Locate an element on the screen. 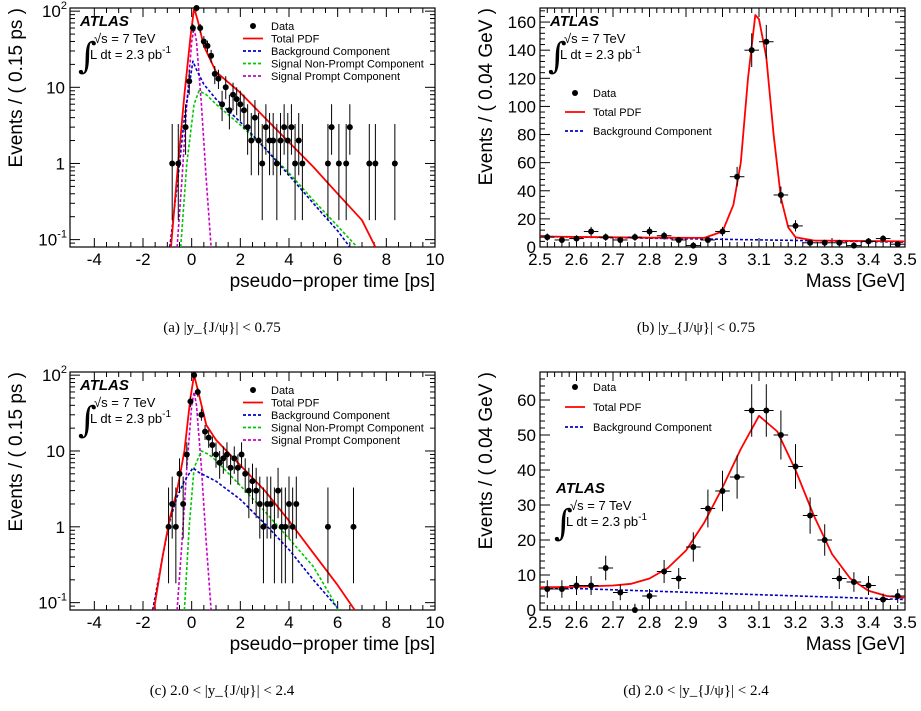 This screenshot has height=711, width=921. y-tick-label: 10-1 is located at coordinates (52, 602).